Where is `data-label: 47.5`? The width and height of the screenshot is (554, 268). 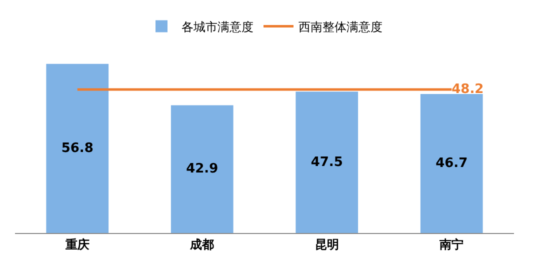 data-label: 47.5 is located at coordinates (326, 162).